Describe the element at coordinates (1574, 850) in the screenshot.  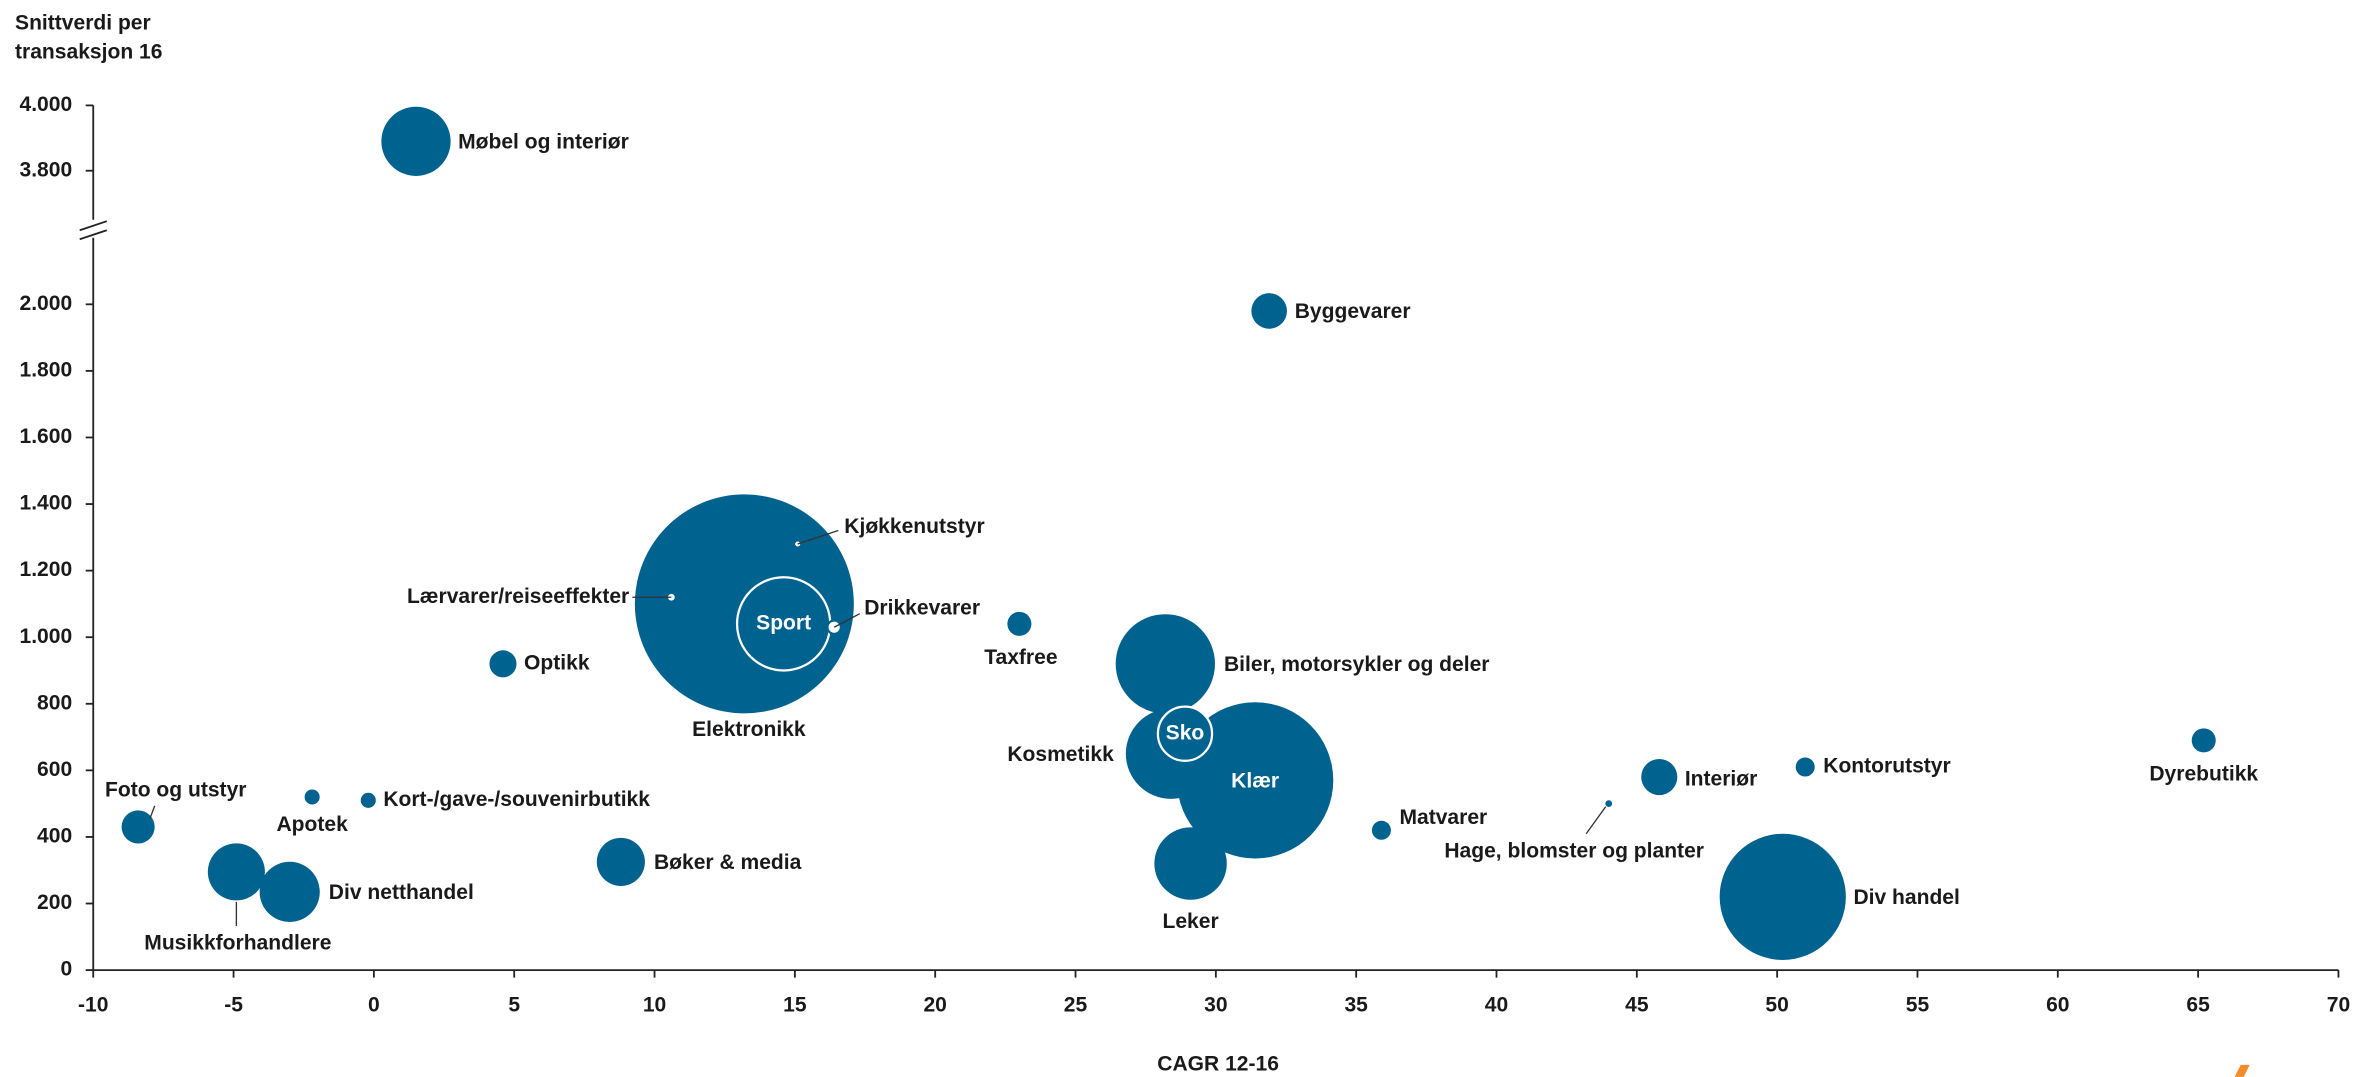
I see `bubble-label: Hage, blomster og planter` at that location.